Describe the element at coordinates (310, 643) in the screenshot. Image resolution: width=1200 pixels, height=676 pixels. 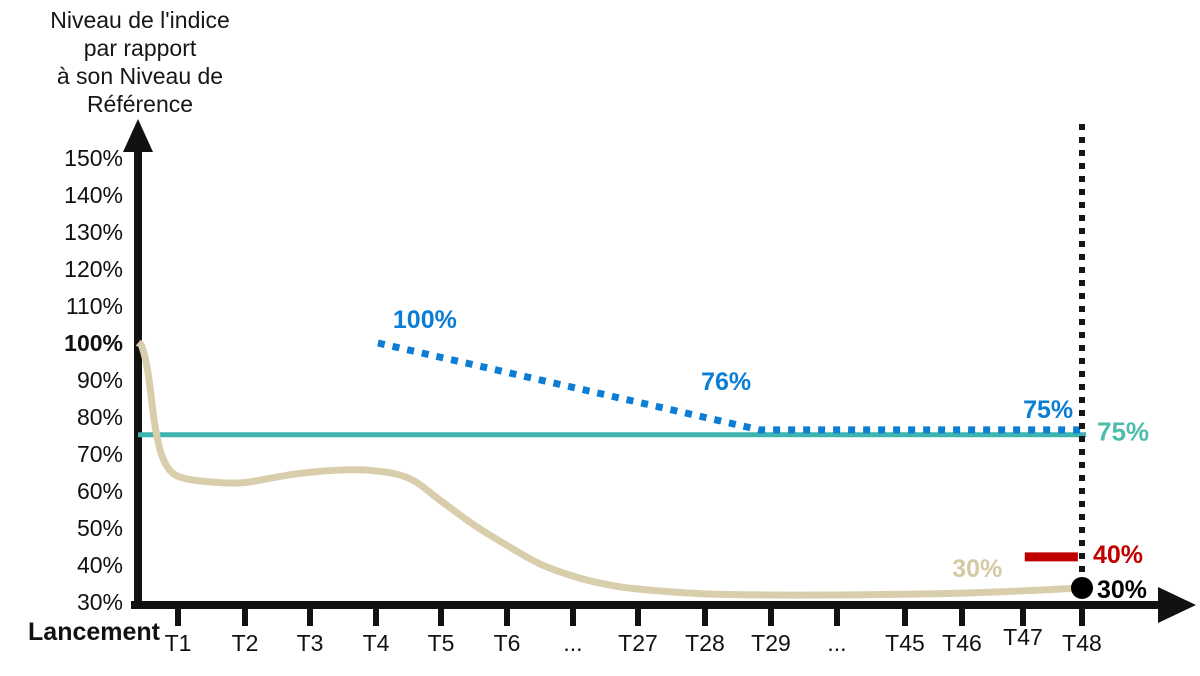
I see `x-tick-label: T3` at that location.